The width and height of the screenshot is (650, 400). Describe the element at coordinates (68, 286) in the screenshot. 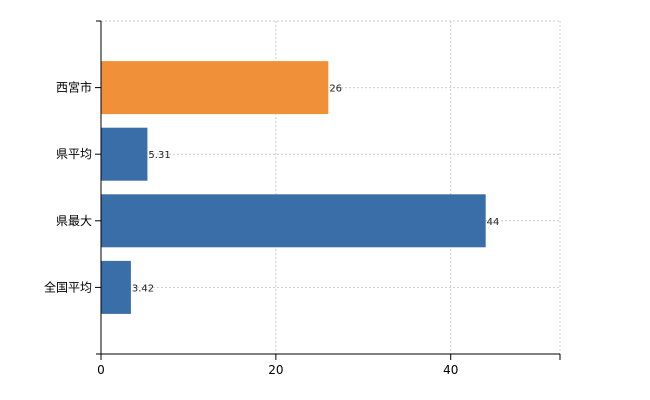

I see `y-tick-label: 全国平均` at that location.